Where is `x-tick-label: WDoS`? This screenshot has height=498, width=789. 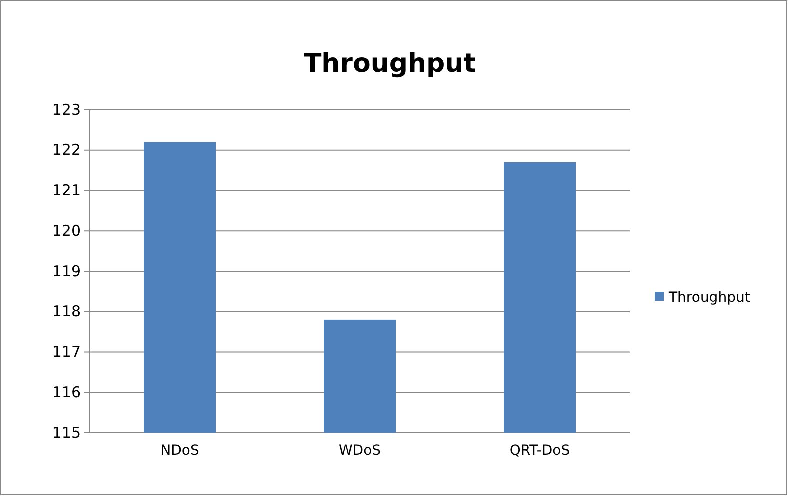
x-tick-label: WDoS is located at coordinates (360, 450).